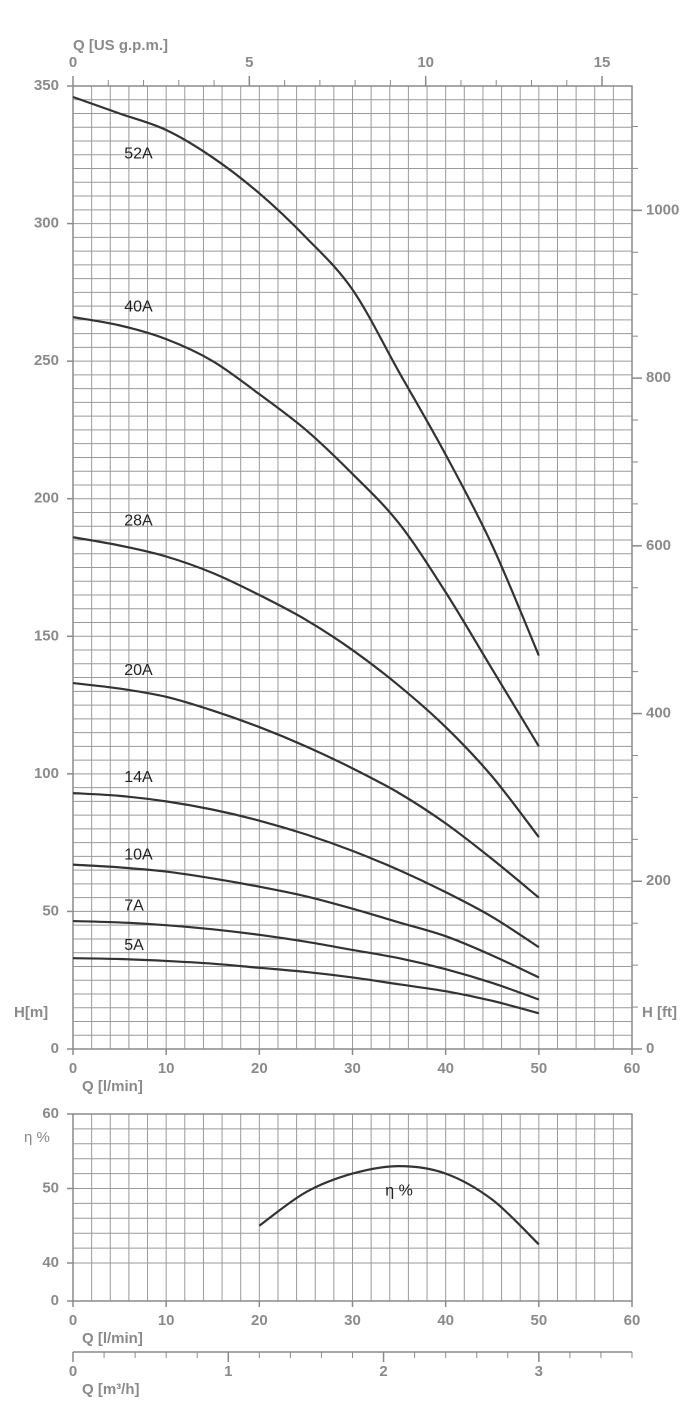 This screenshot has width=700, height=1410. What do you see at coordinates (658, 713) in the screenshot?
I see `y2-tick-label: 400` at bounding box center [658, 713].